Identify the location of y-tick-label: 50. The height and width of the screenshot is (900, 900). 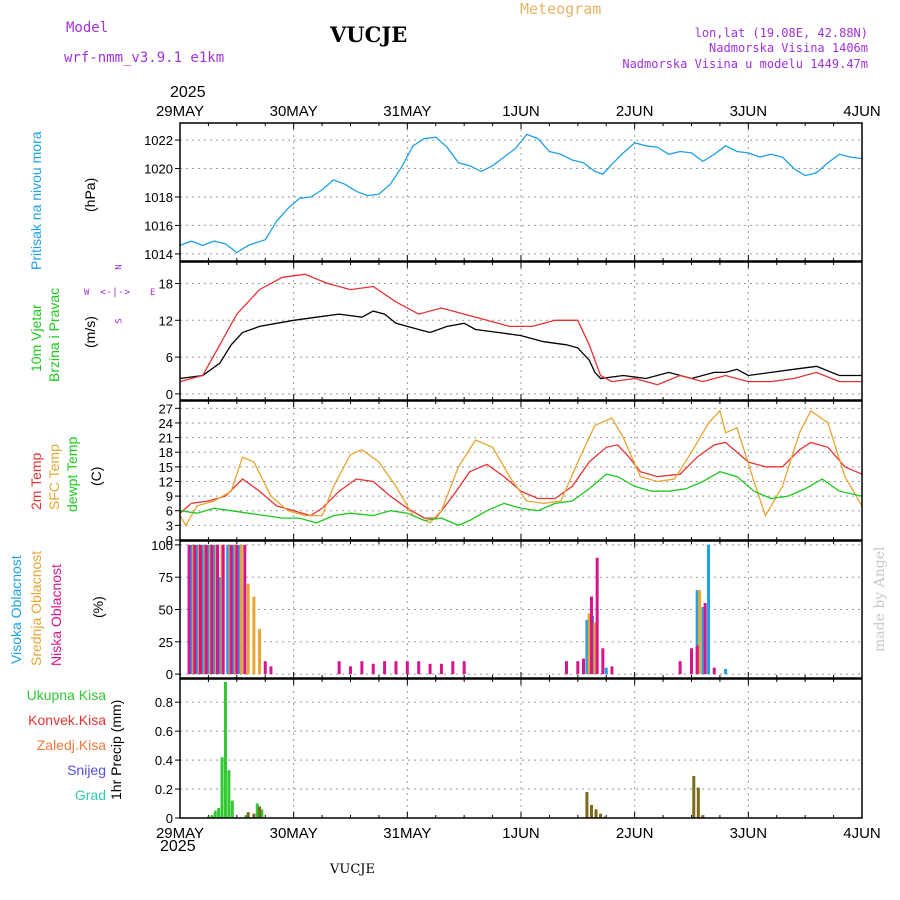
(166, 610).